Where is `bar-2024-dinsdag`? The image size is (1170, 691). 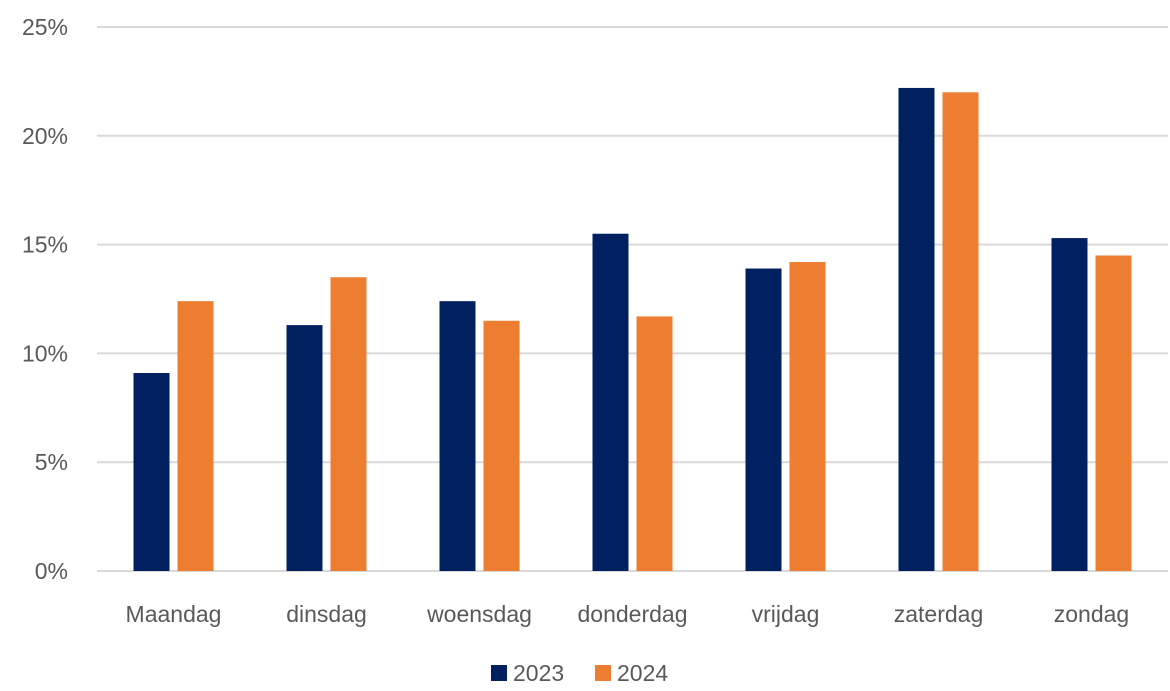
bar-2024-dinsdag is located at coordinates (348, 424).